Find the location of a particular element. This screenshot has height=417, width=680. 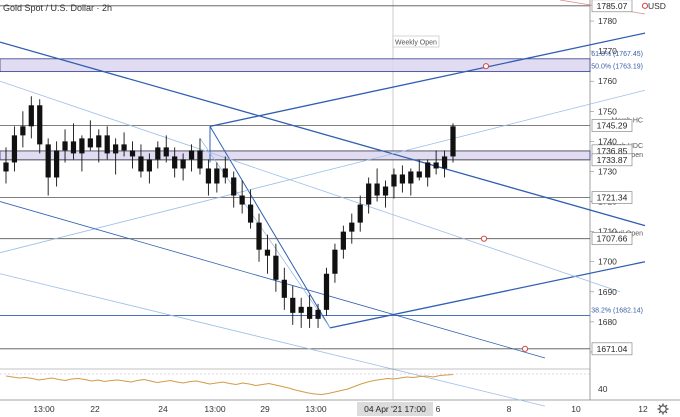

x-tick-label-8: 6 is located at coordinates (438, 409).